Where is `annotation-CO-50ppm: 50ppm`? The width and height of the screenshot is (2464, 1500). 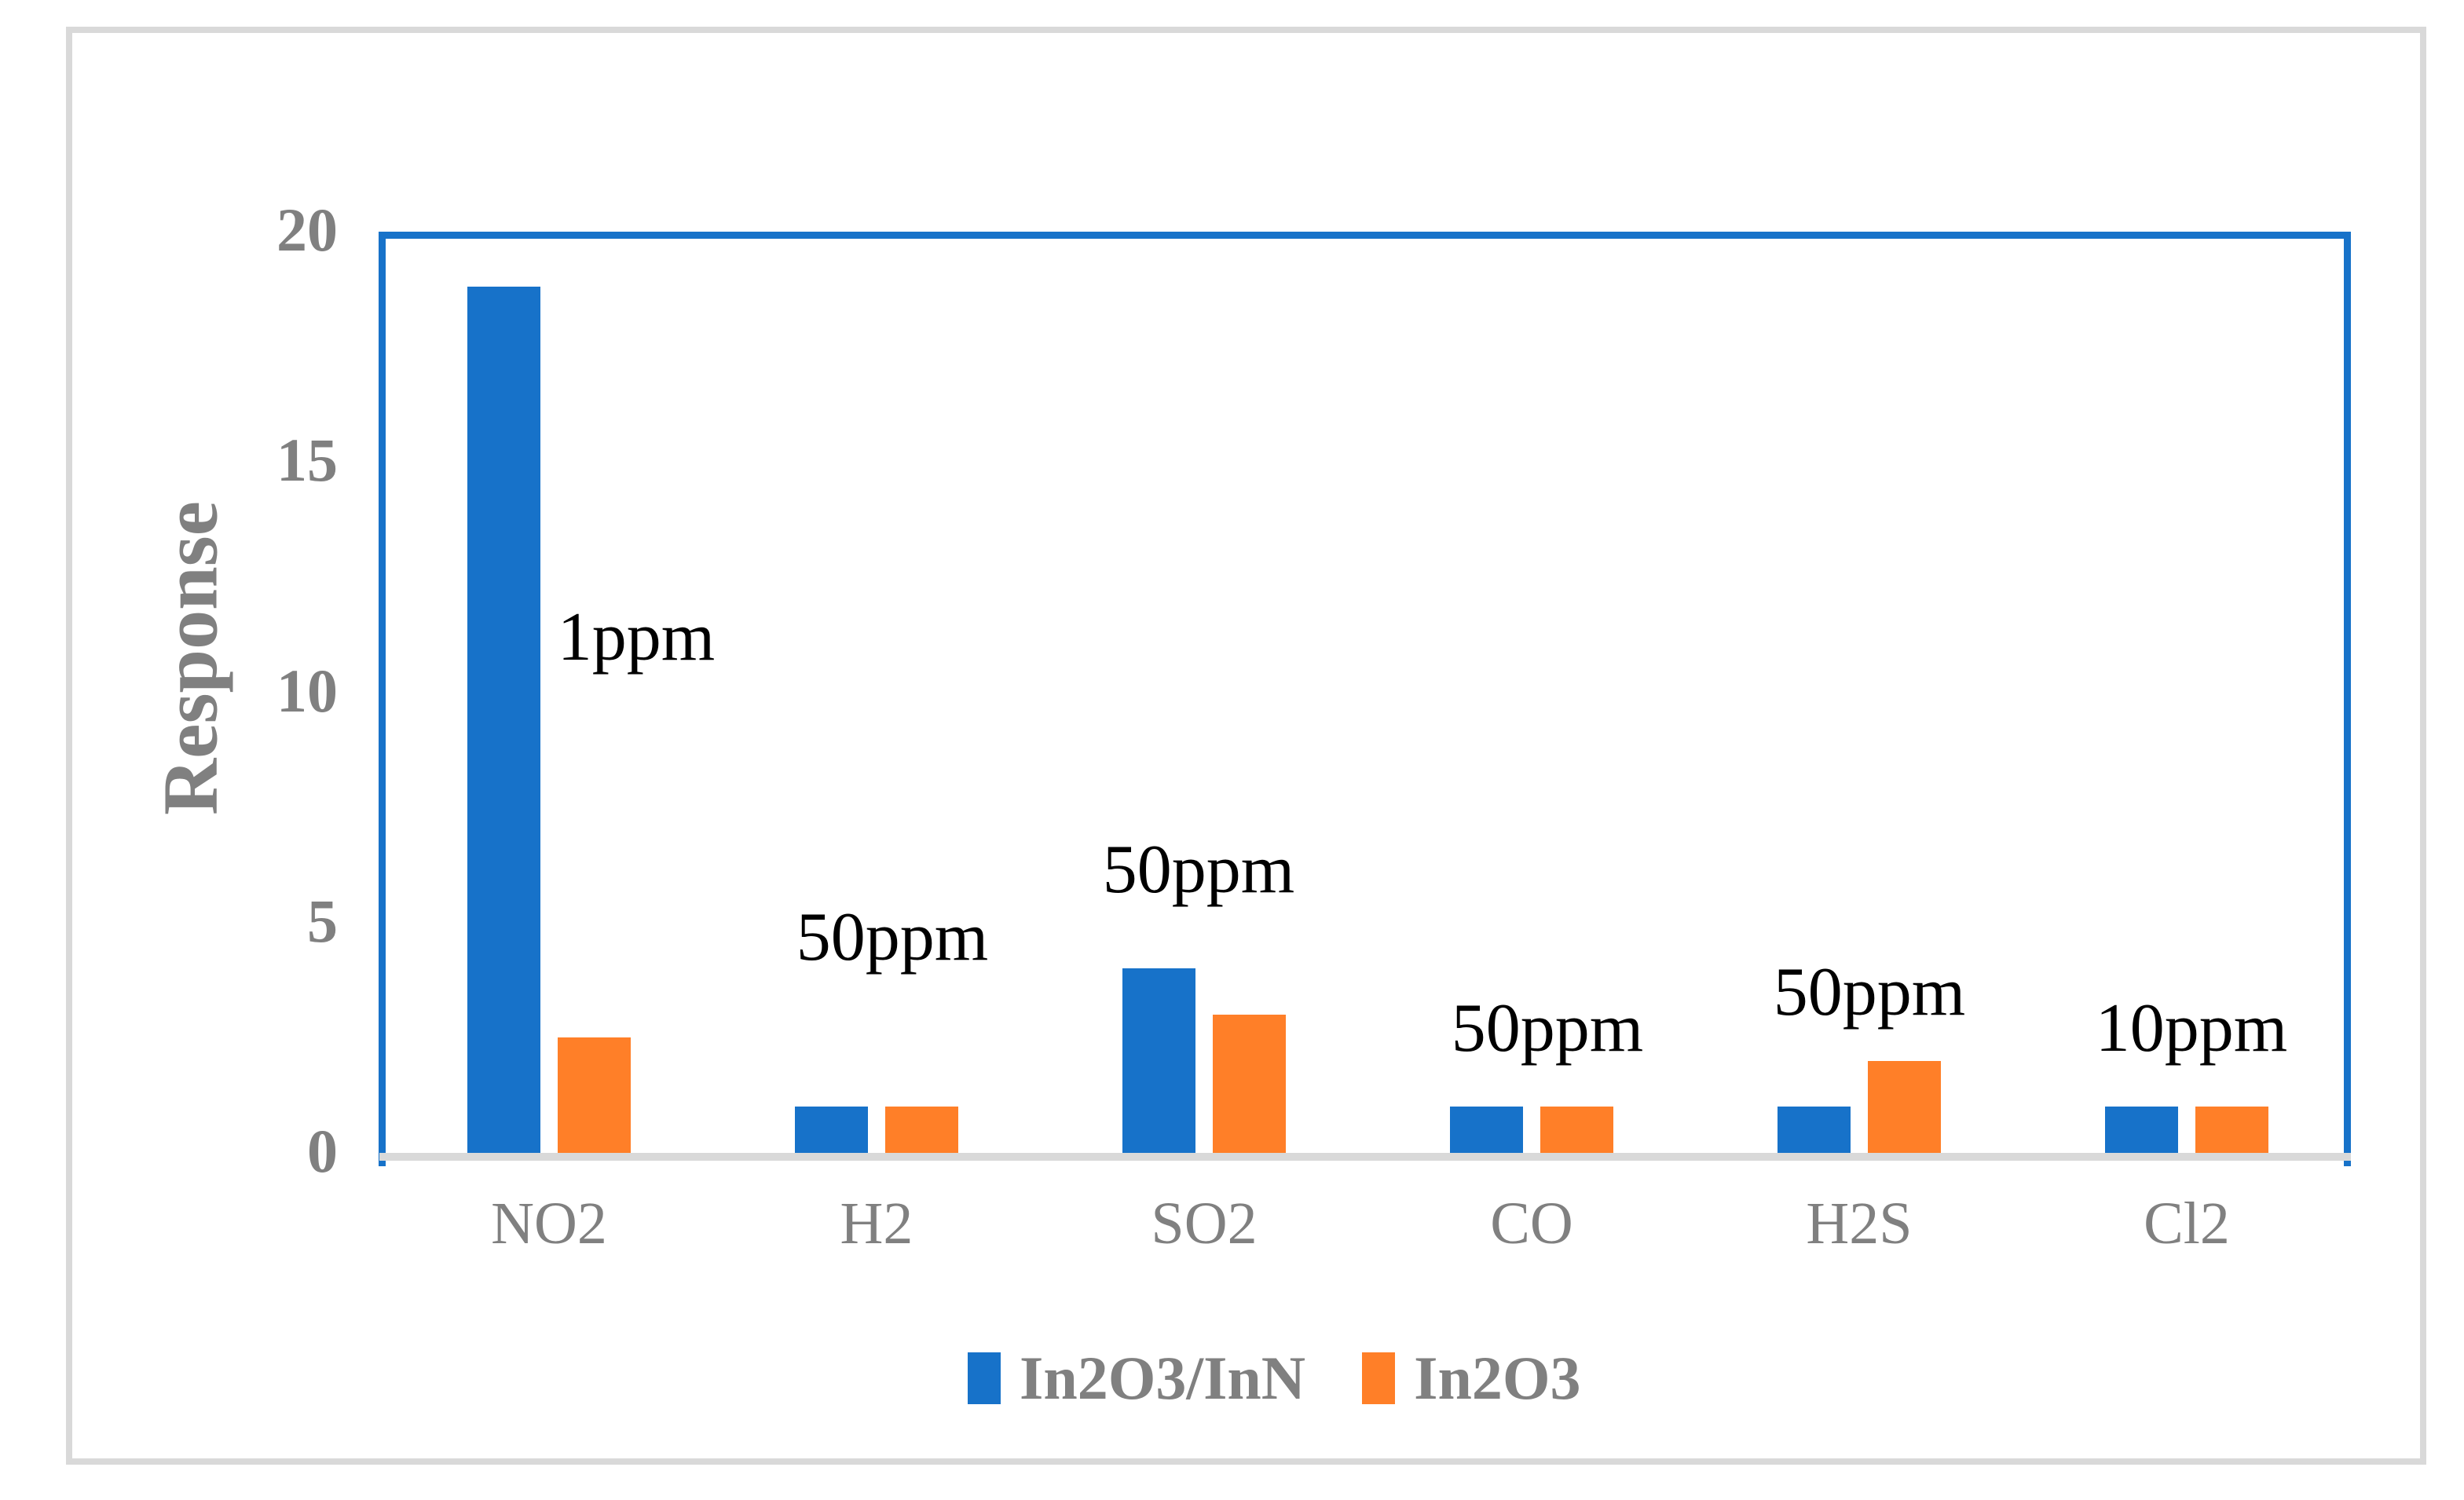
annotation-CO-50ppm: 50ppm is located at coordinates (1547, 1028).